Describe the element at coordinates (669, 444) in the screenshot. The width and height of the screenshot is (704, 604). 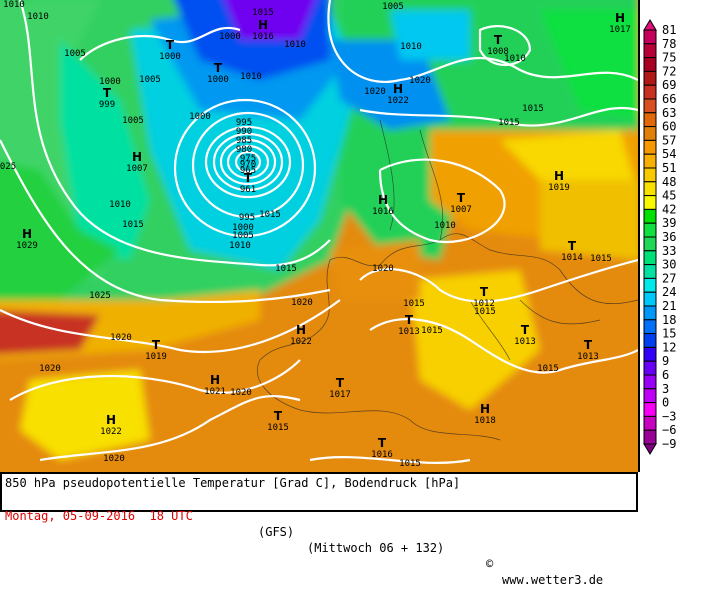
I see `legend-label: −9` at that location.